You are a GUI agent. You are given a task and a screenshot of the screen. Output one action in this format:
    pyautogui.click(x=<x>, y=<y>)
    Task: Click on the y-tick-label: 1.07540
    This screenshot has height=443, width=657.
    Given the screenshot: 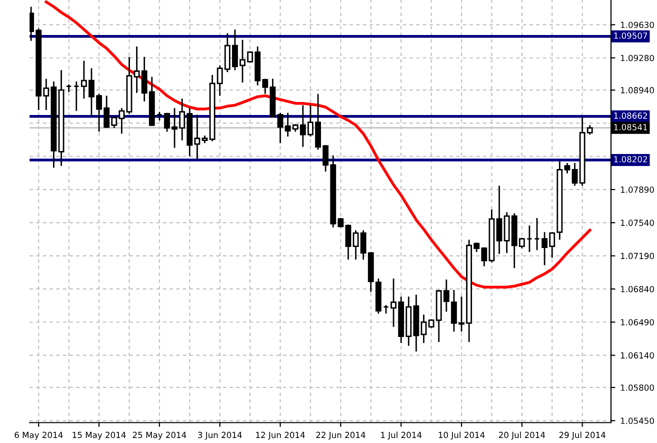 What is the action you would take?
    pyautogui.click(x=637, y=223)
    